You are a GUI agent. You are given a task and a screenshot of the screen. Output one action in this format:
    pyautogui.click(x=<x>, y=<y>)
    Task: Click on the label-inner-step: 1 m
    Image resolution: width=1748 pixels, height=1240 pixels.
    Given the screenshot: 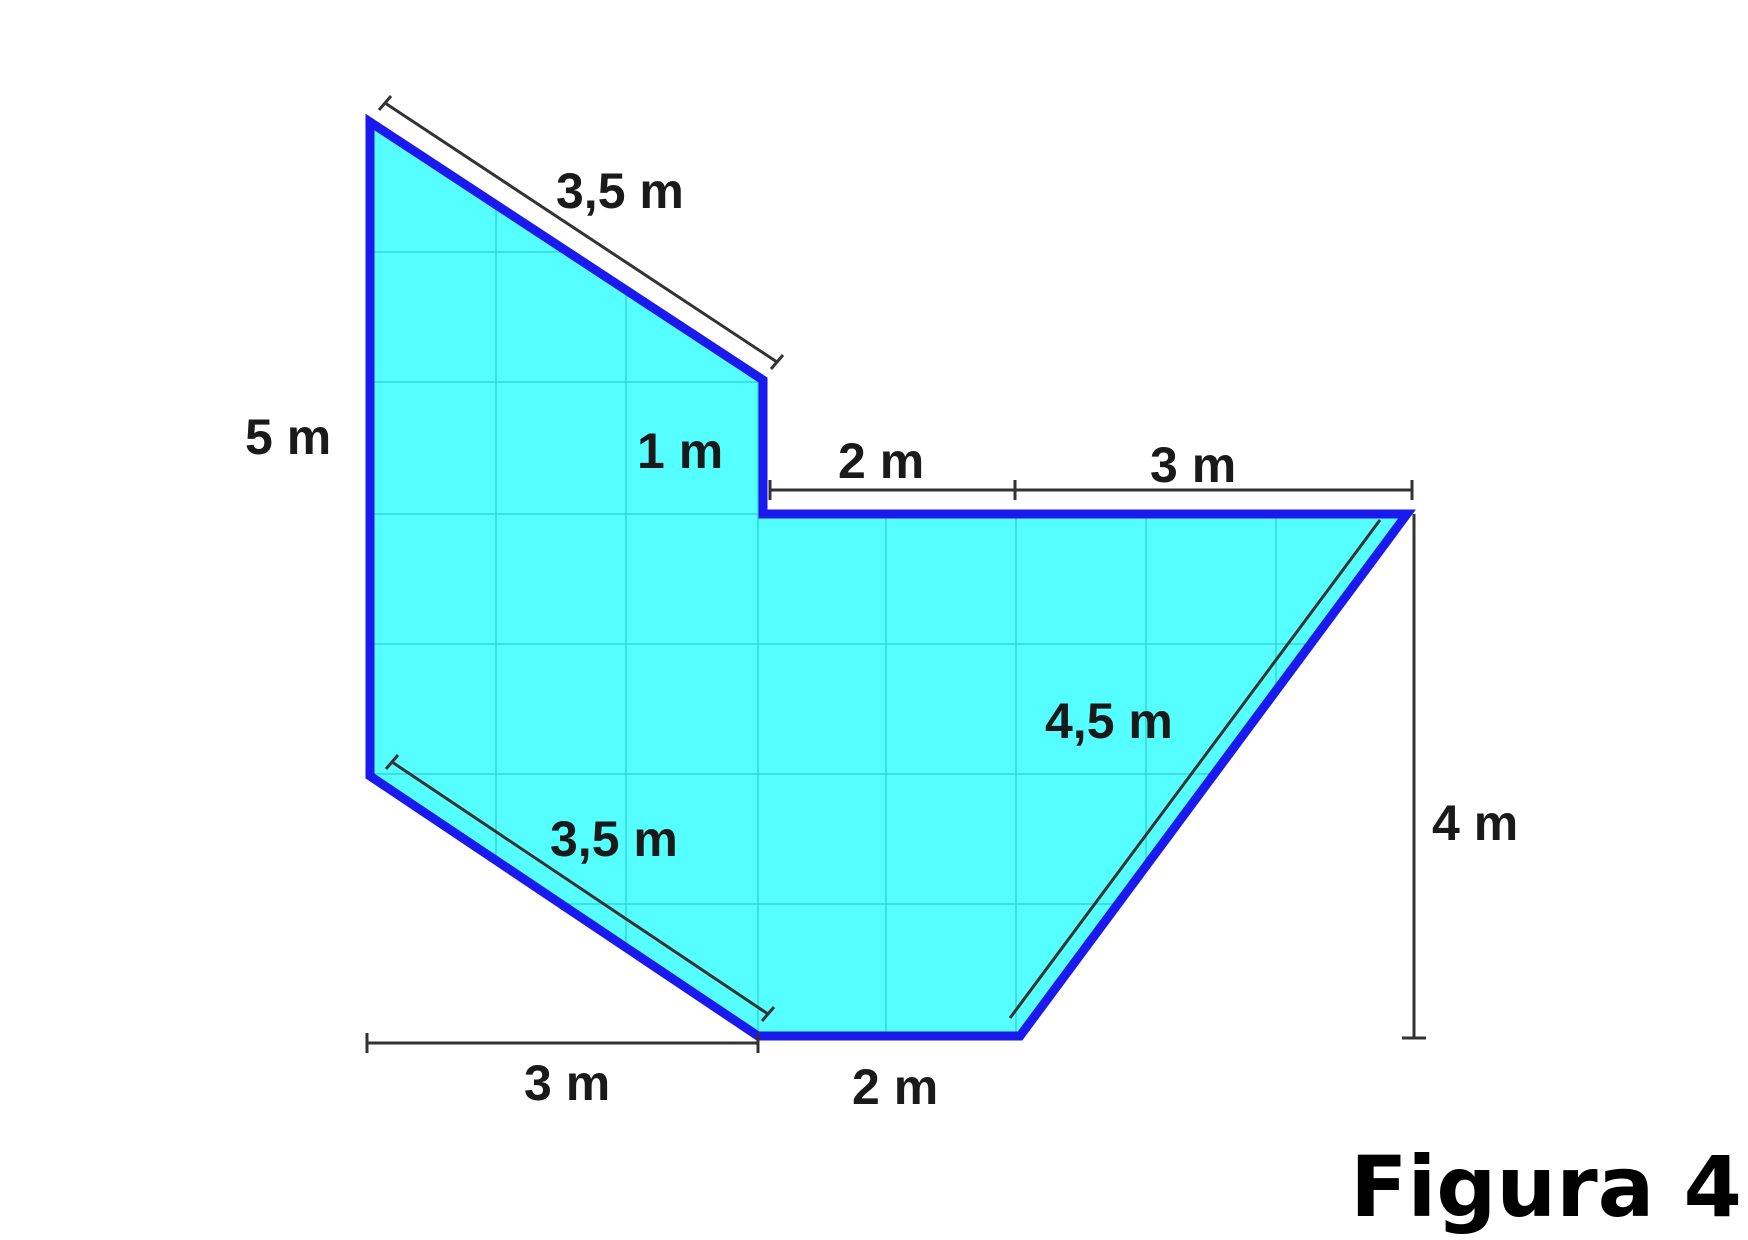 What is the action you would take?
    pyautogui.click(x=680, y=451)
    